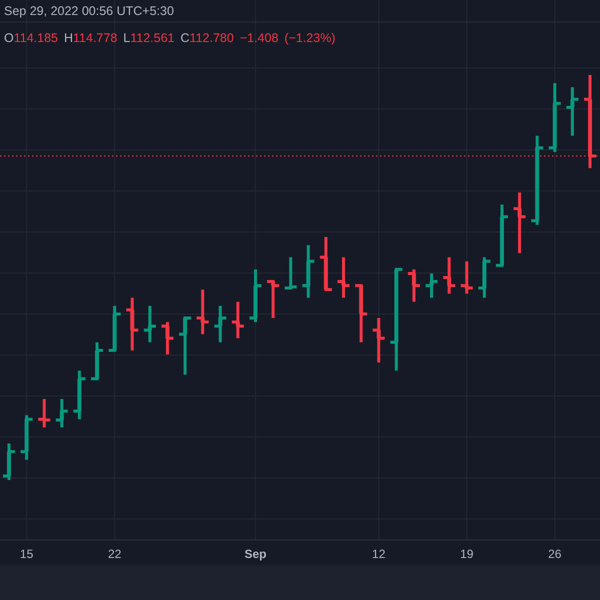  I want to click on x-tick-label: 15, so click(27, 554).